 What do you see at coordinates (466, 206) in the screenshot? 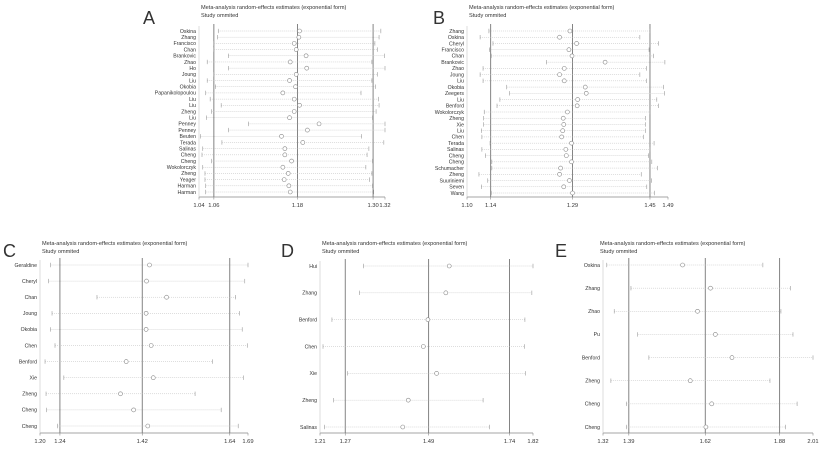
I see `x-tick-label: 1.10` at bounding box center [466, 206].